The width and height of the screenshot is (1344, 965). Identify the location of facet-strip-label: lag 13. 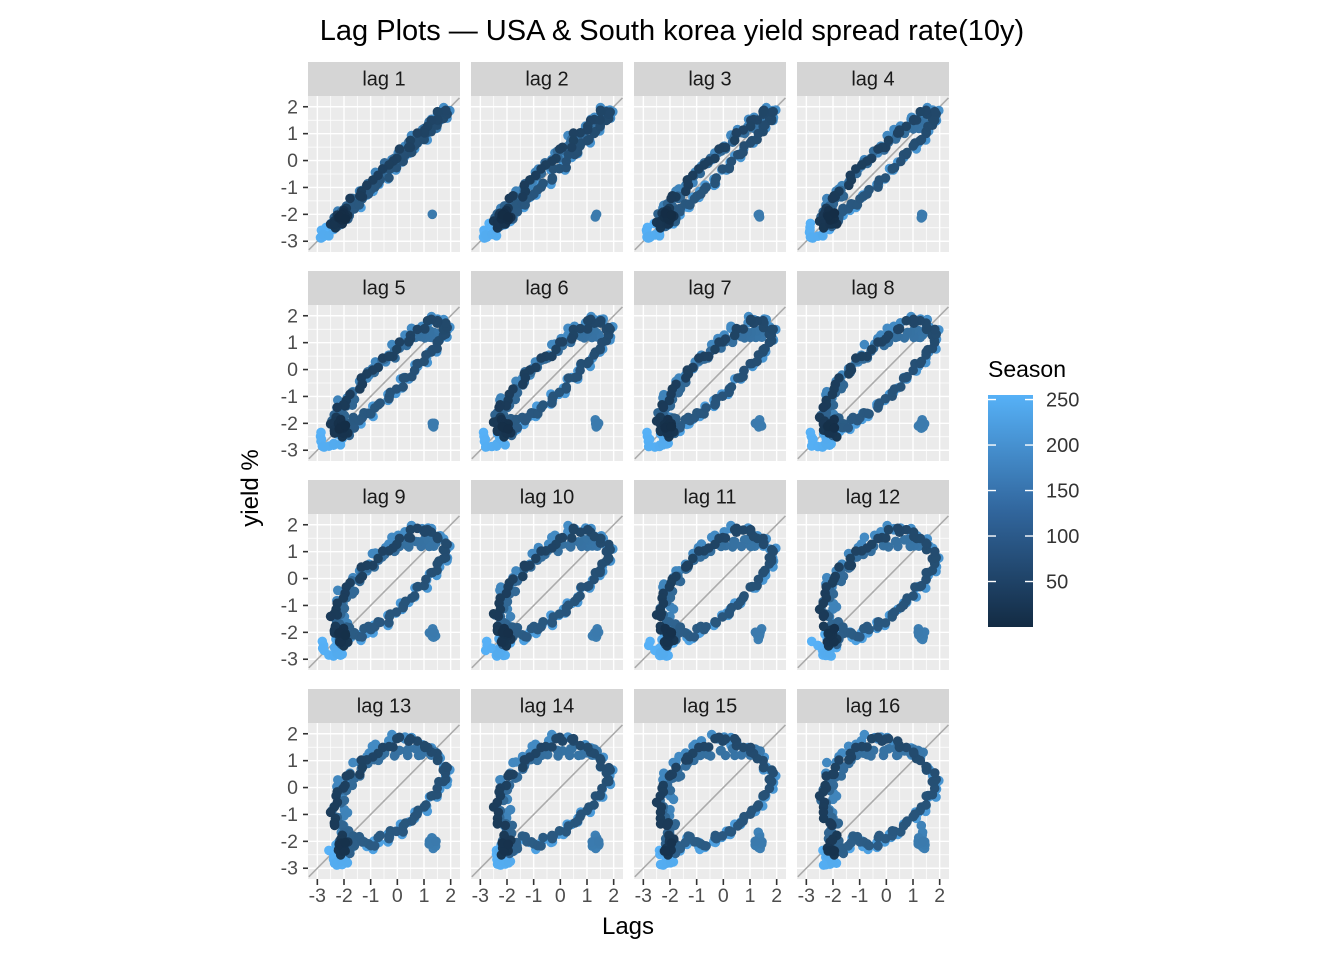
(384, 707).